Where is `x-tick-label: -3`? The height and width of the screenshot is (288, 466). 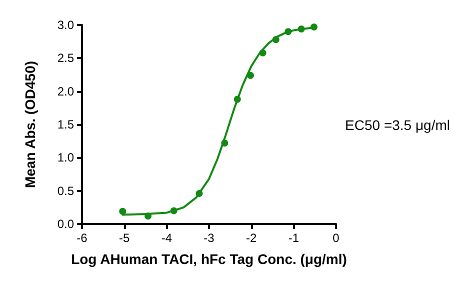
x-tick-label: -3 is located at coordinates (209, 238).